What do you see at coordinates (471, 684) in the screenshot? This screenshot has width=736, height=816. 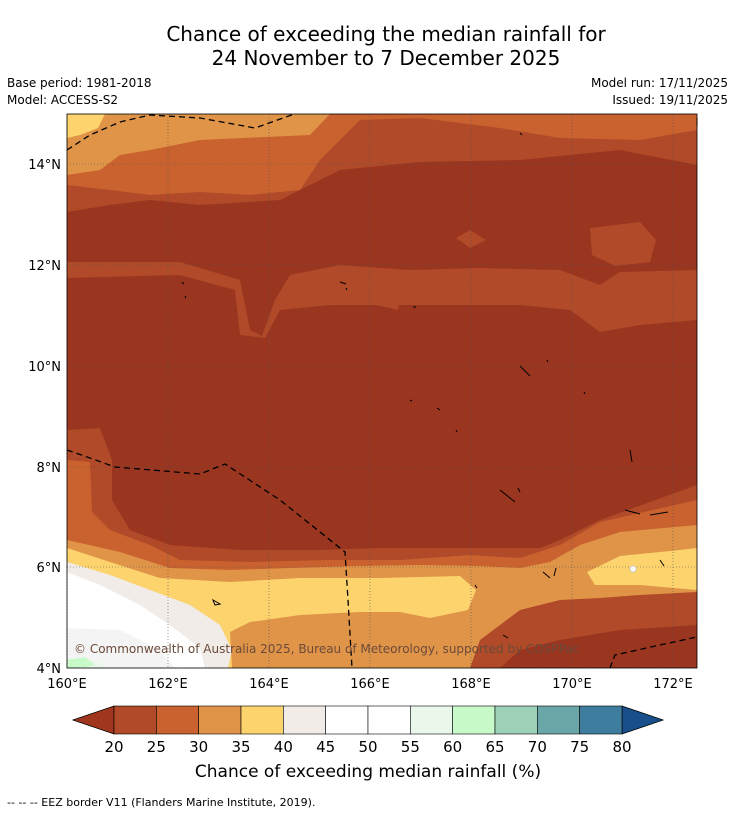 I see `lon-label: 168°E` at bounding box center [471, 684].